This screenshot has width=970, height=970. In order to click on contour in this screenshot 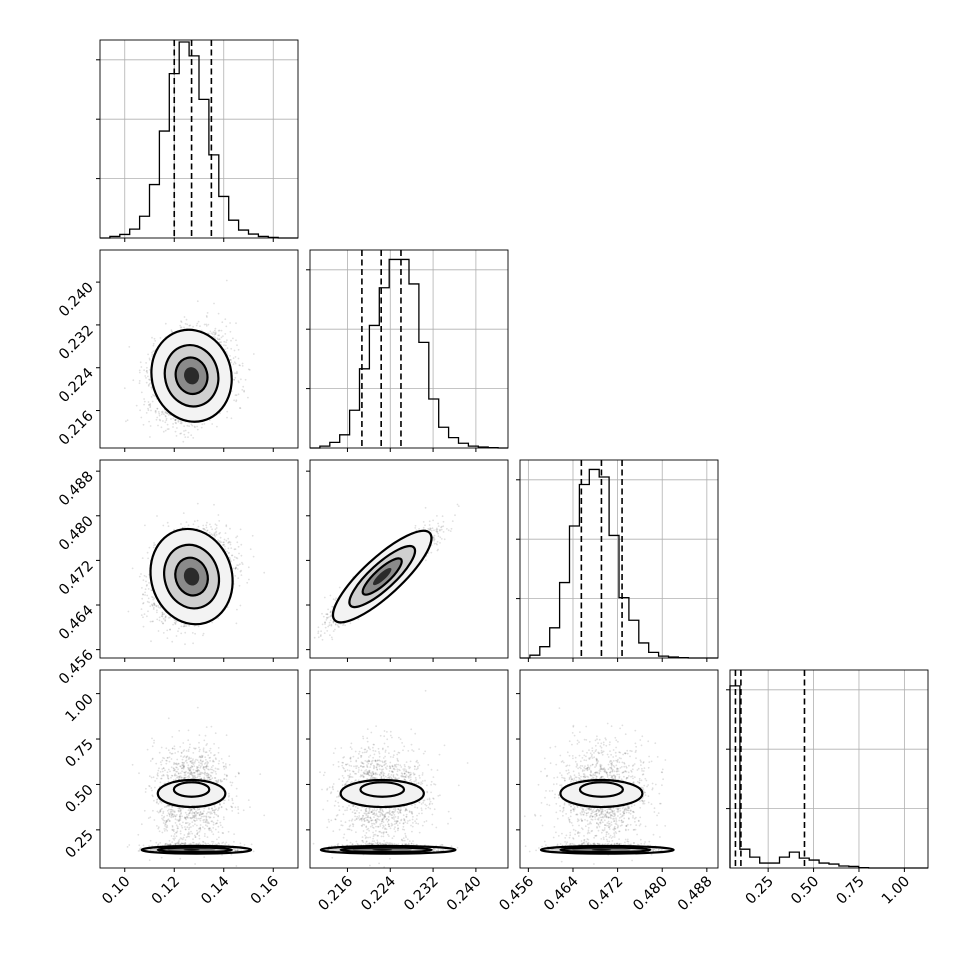, I will do `click(191, 376)`.